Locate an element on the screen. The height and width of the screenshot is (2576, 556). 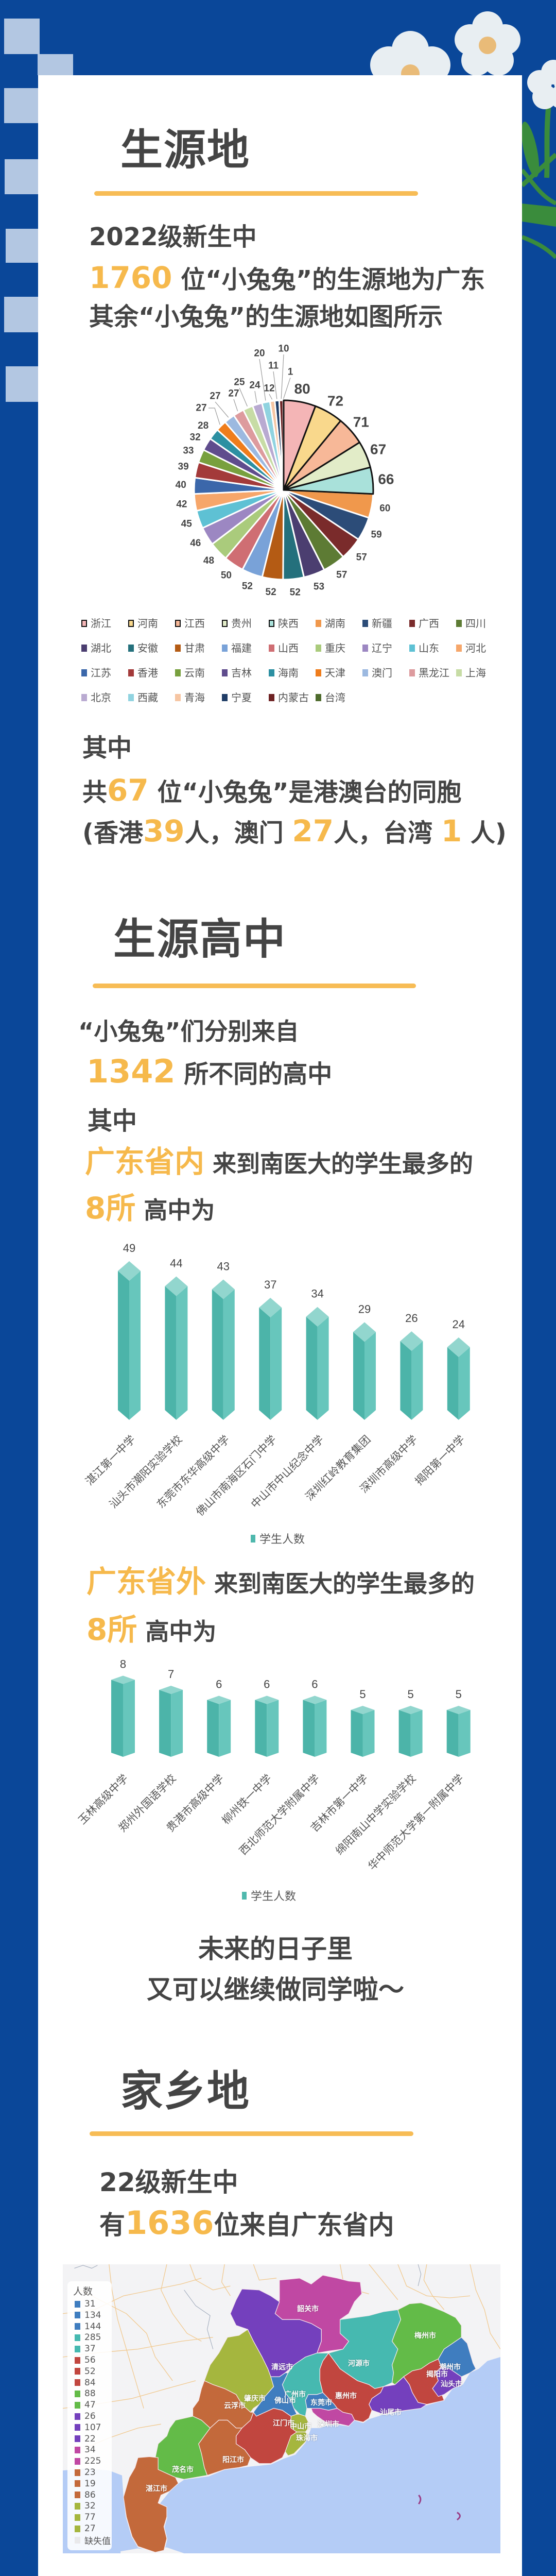
legend-item: 32 is located at coordinates (85, 2506).